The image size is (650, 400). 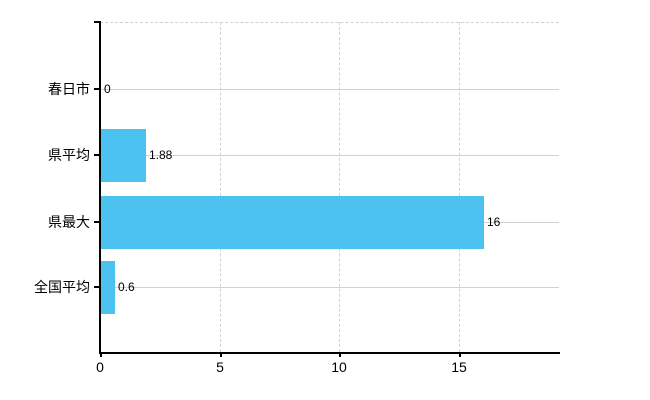 What do you see at coordinates (329, 22) in the screenshot?
I see `plot-top-border` at bounding box center [329, 22].